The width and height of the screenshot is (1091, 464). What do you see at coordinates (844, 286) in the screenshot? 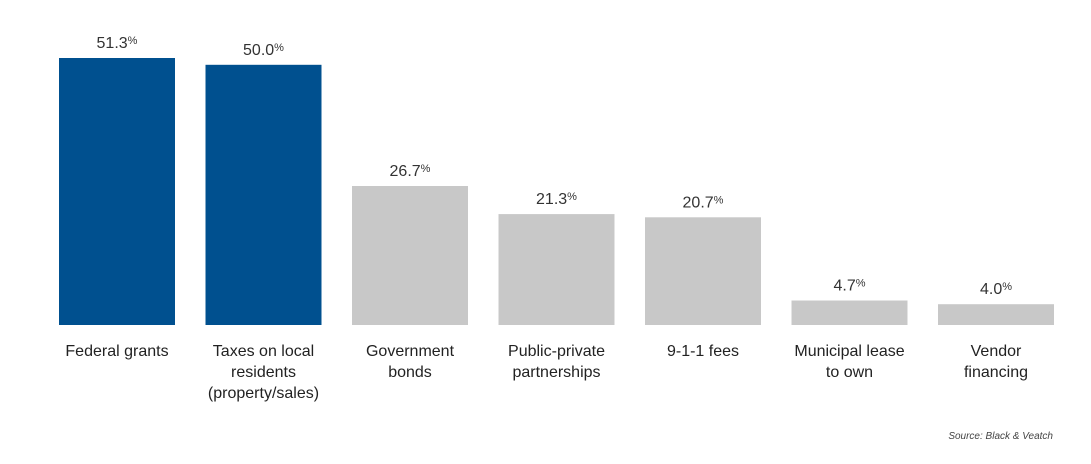
I see `value-number: 4.7` at bounding box center [844, 286].